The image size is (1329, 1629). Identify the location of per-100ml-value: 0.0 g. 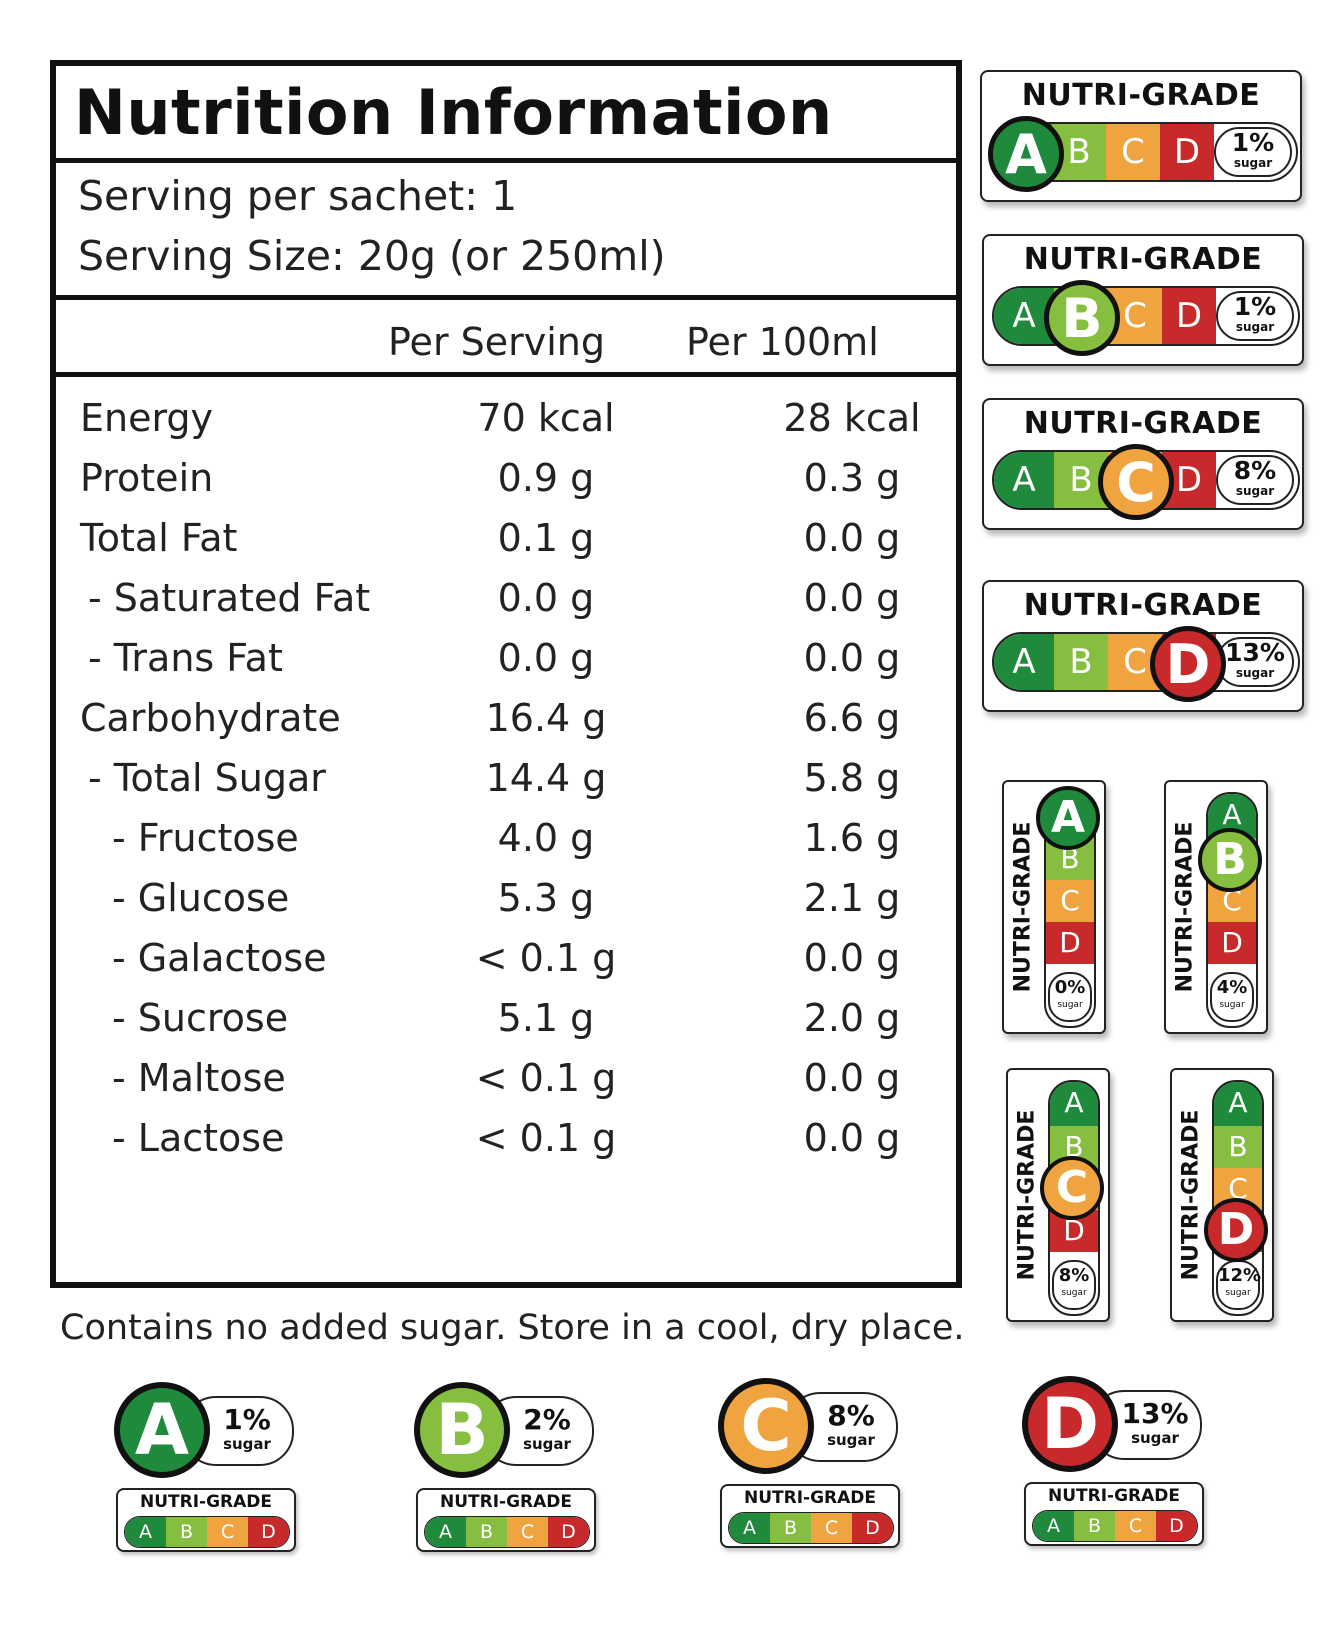
(852, 1138).